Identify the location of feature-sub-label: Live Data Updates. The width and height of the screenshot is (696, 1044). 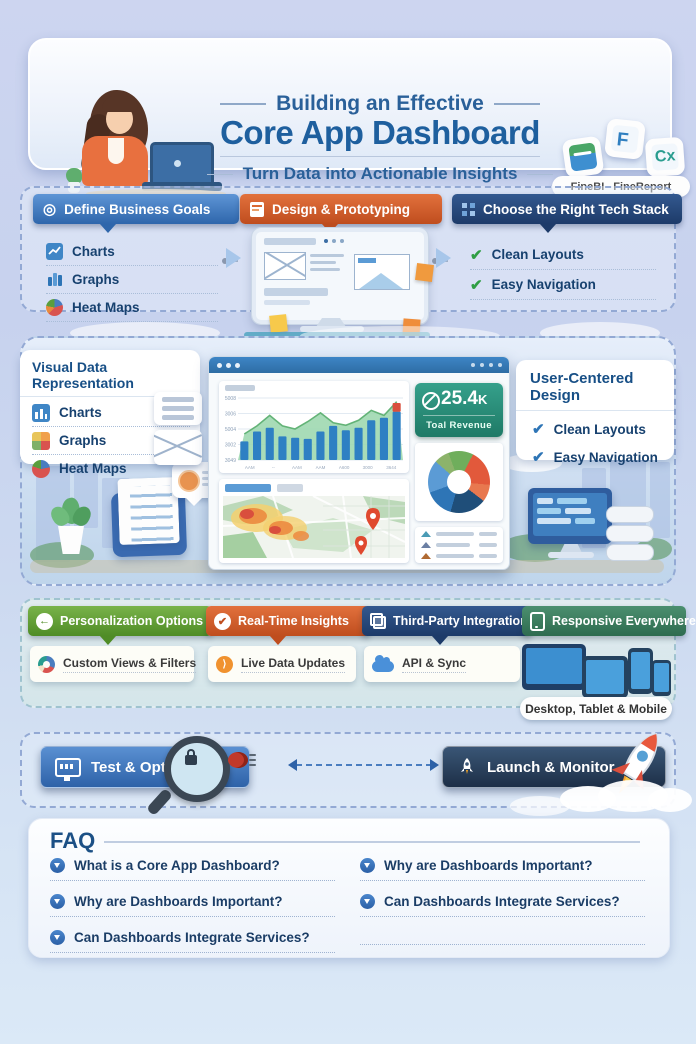
(293, 664).